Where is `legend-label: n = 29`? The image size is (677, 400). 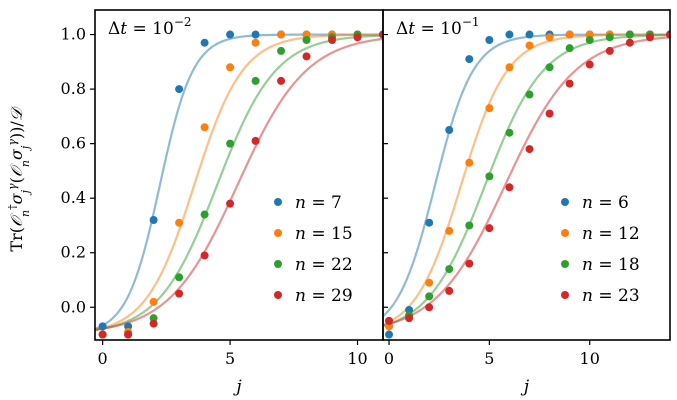
legend-label: n = 29 is located at coordinates (324, 296).